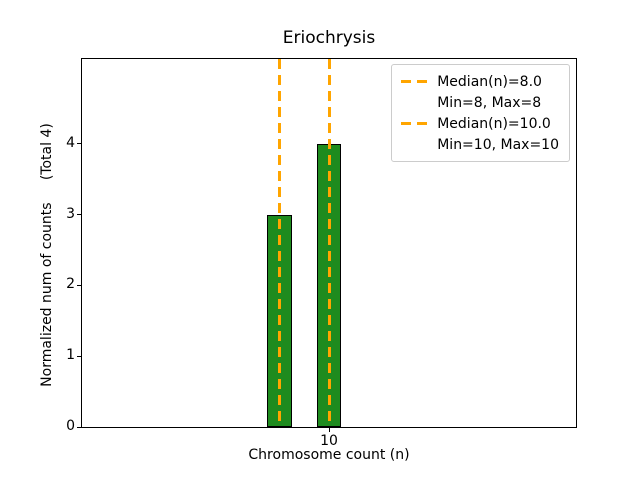  Describe the element at coordinates (494, 123) in the screenshot. I see `legend-entry-label: Median(n)=10.0` at that location.